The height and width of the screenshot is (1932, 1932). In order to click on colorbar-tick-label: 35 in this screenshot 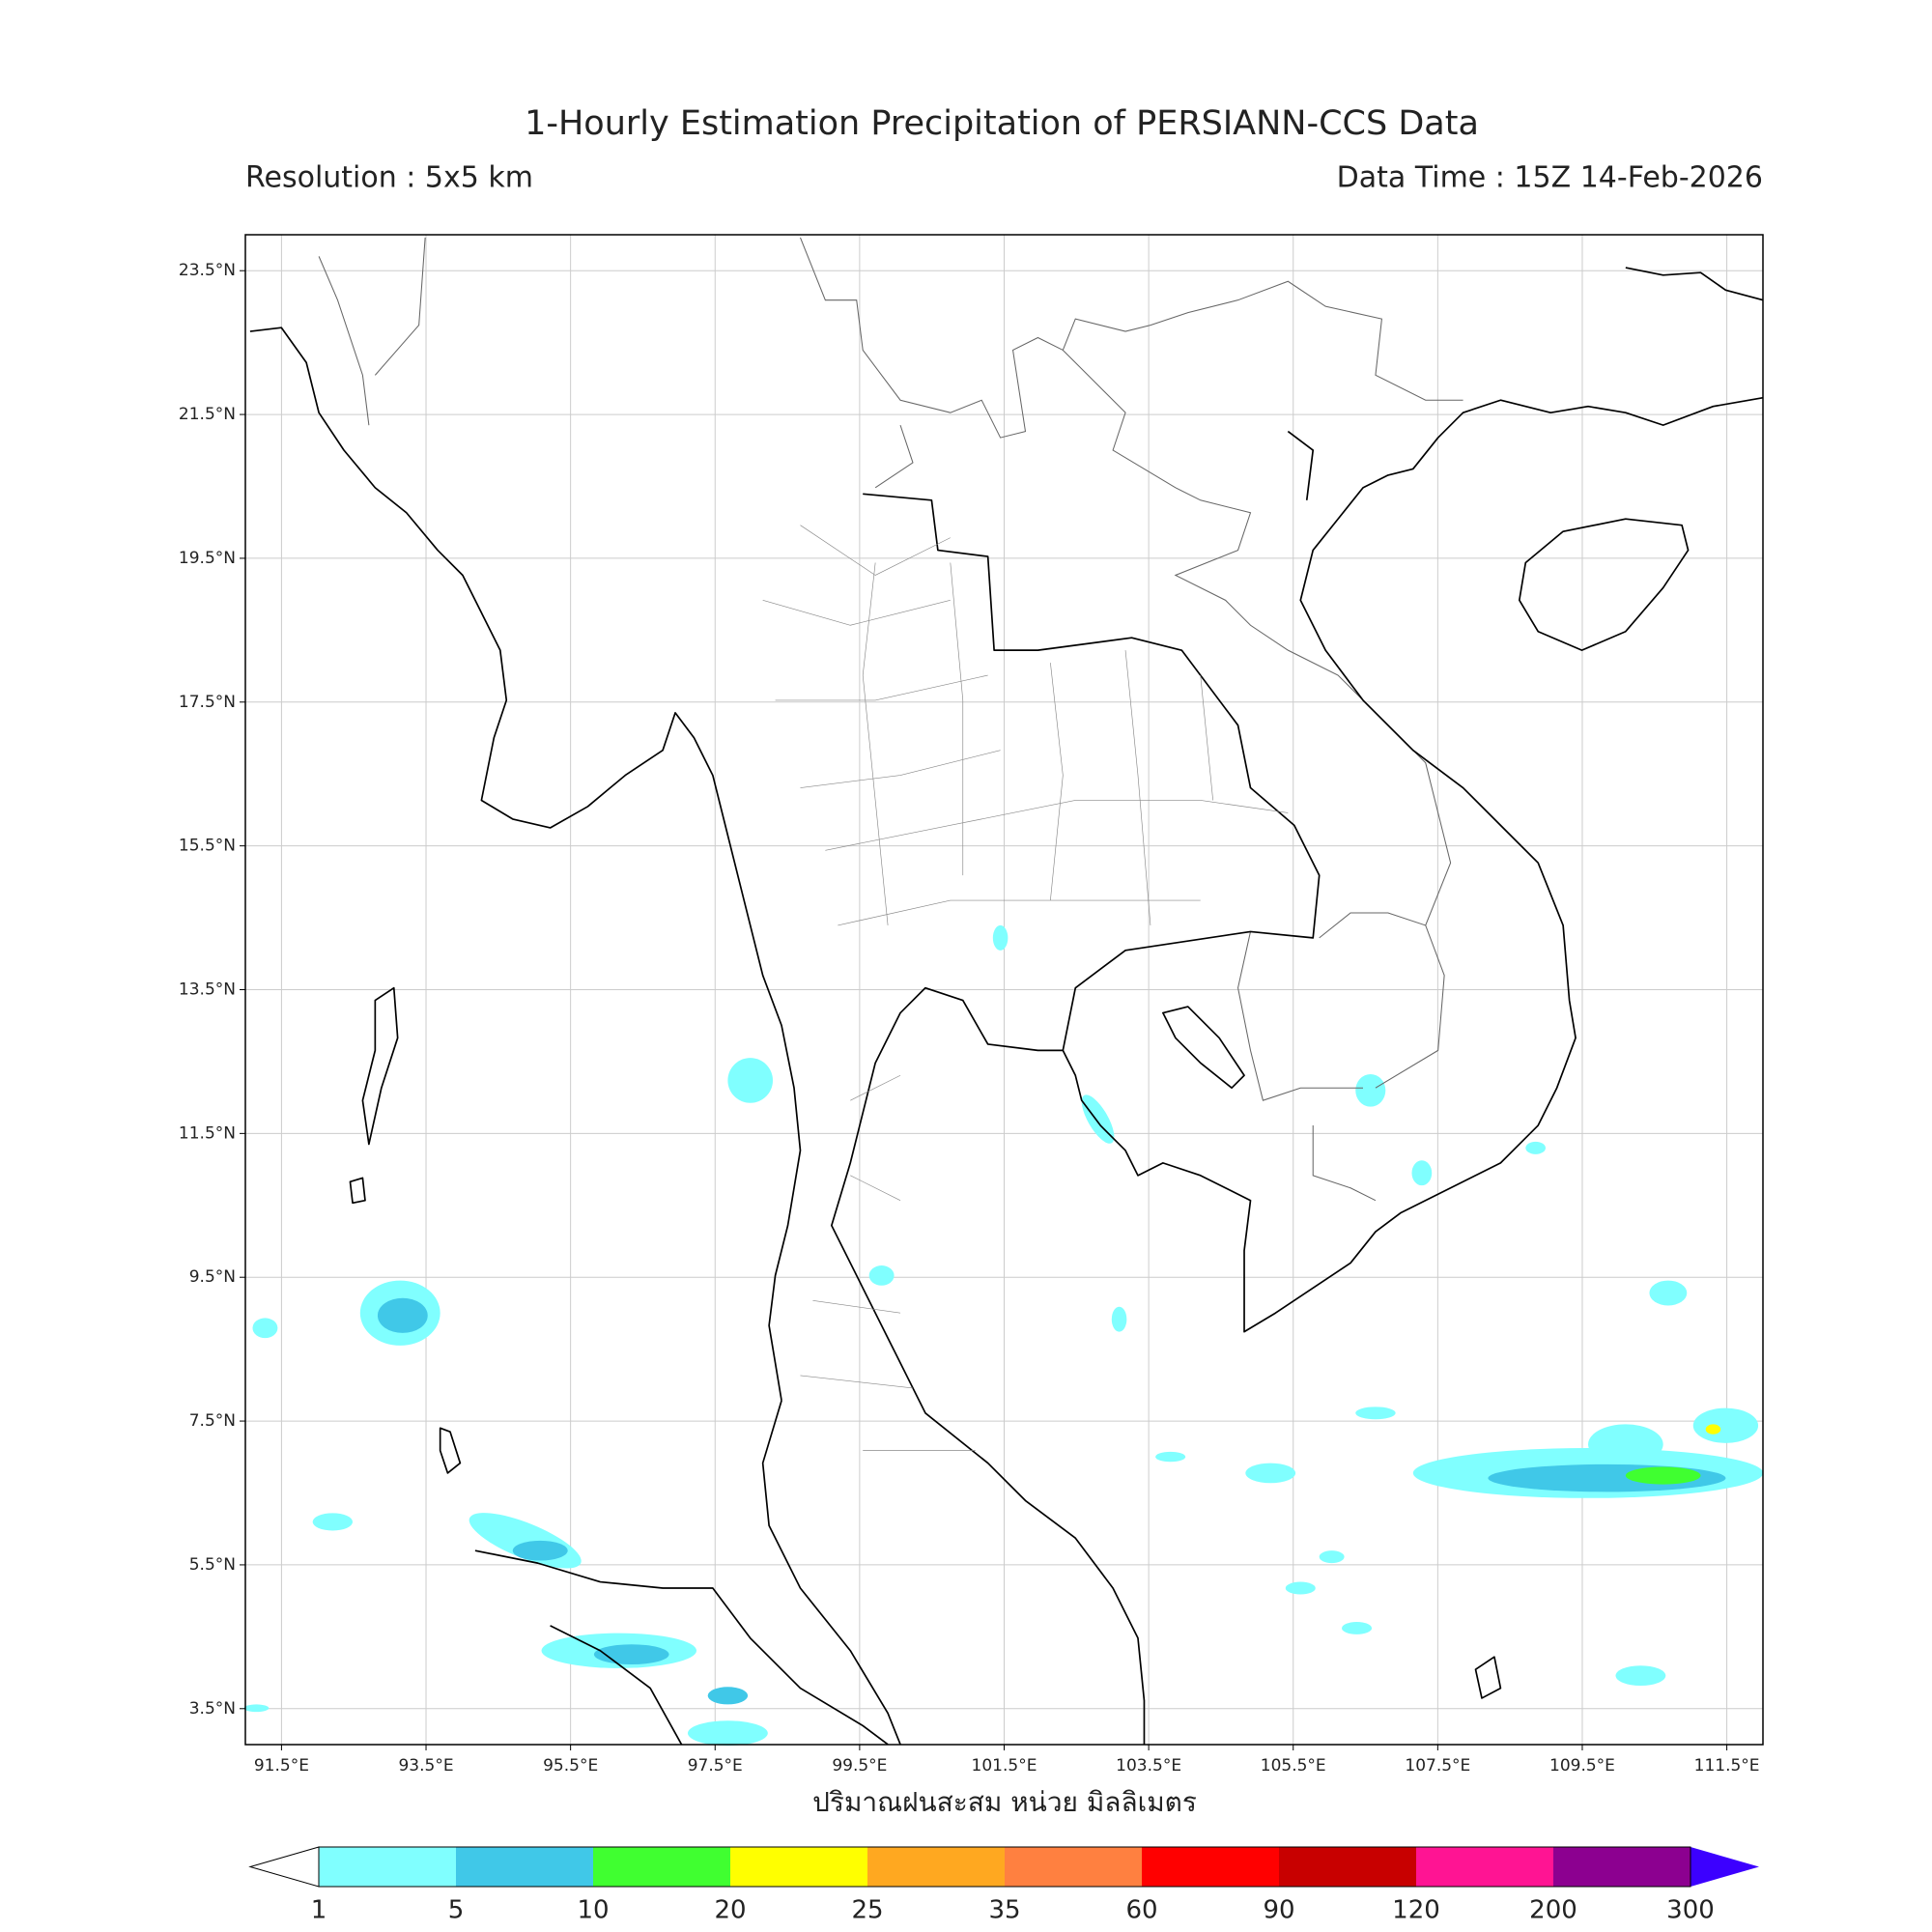, I will do `click(1004, 1910)`.